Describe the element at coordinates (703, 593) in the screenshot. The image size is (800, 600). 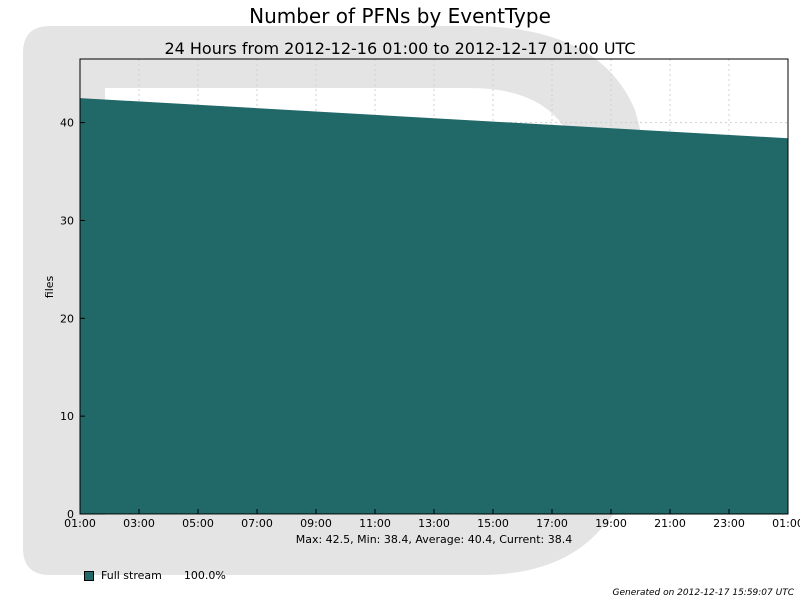
I see `generated-timestamp: Generated on 2012-12-17 15:59:07 UTC` at that location.